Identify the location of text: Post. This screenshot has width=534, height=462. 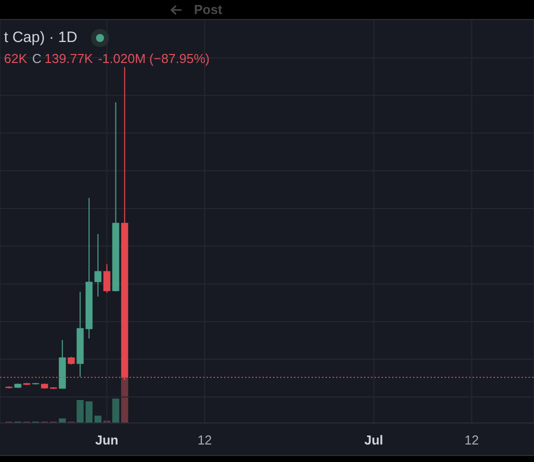
(208, 10).